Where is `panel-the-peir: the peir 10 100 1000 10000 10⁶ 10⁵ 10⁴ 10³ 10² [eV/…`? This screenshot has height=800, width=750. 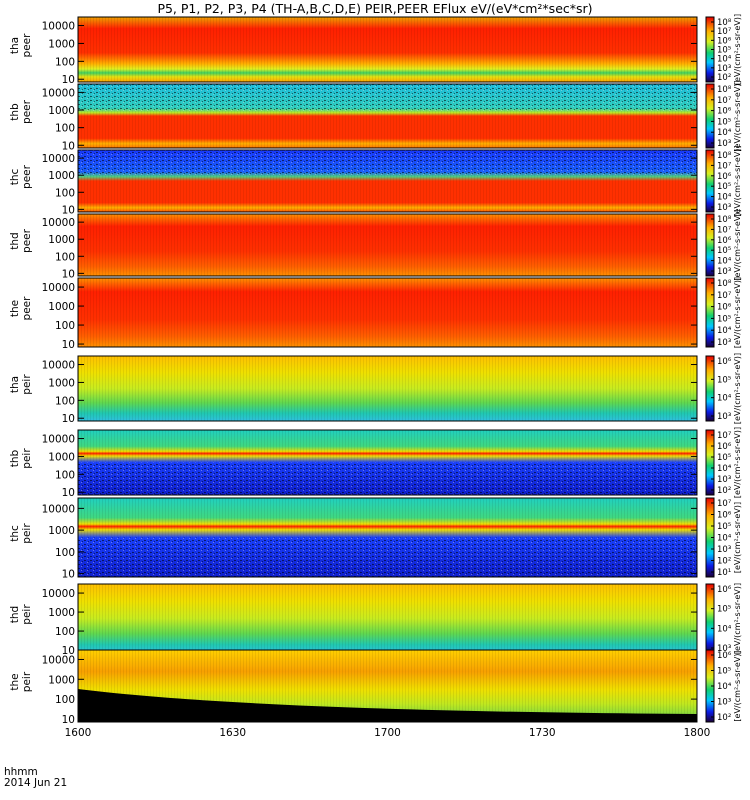
panel-the-peir: the peir 10 100 1000 10000 10⁶ 10⁵ 10⁴ 10³ 10² [eV/… is located at coordinates (375, 687).